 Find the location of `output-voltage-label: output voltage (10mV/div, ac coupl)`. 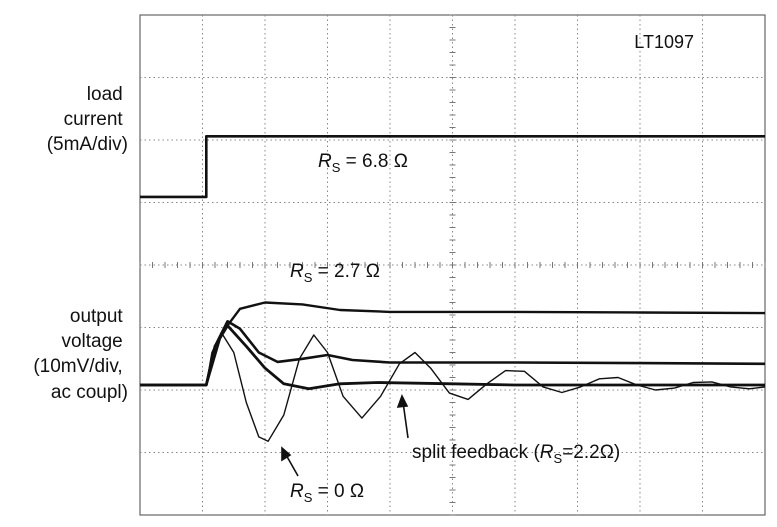

output-voltage-label: output voltage (10mV/div, ac coupl) is located at coordinates (80, 354).